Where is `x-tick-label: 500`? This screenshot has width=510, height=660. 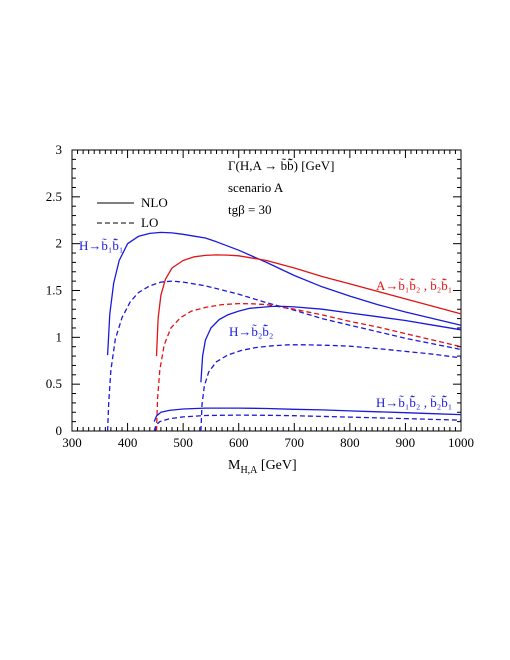 x-tick-label: 500 is located at coordinates (183, 442).